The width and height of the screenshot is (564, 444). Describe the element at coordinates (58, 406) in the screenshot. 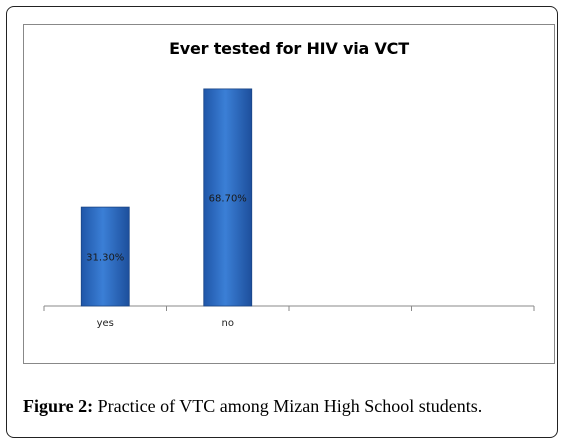

I see `caption-label: Figure 2:` at that location.